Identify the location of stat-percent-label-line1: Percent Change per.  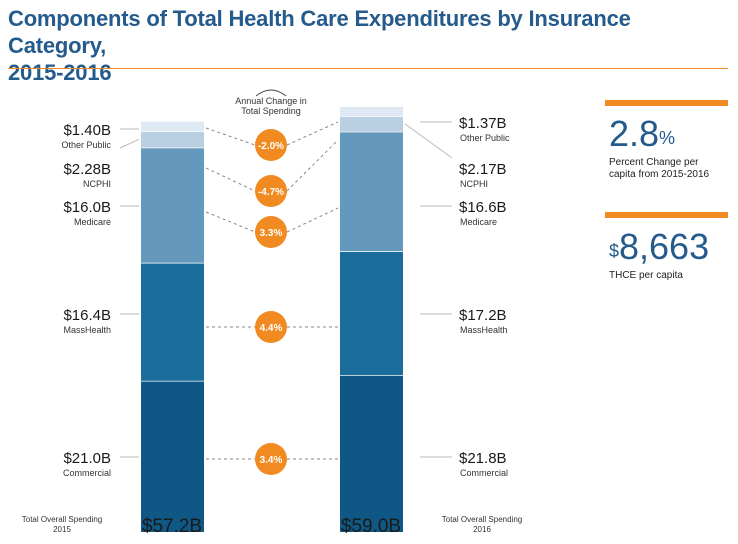
(654, 162).